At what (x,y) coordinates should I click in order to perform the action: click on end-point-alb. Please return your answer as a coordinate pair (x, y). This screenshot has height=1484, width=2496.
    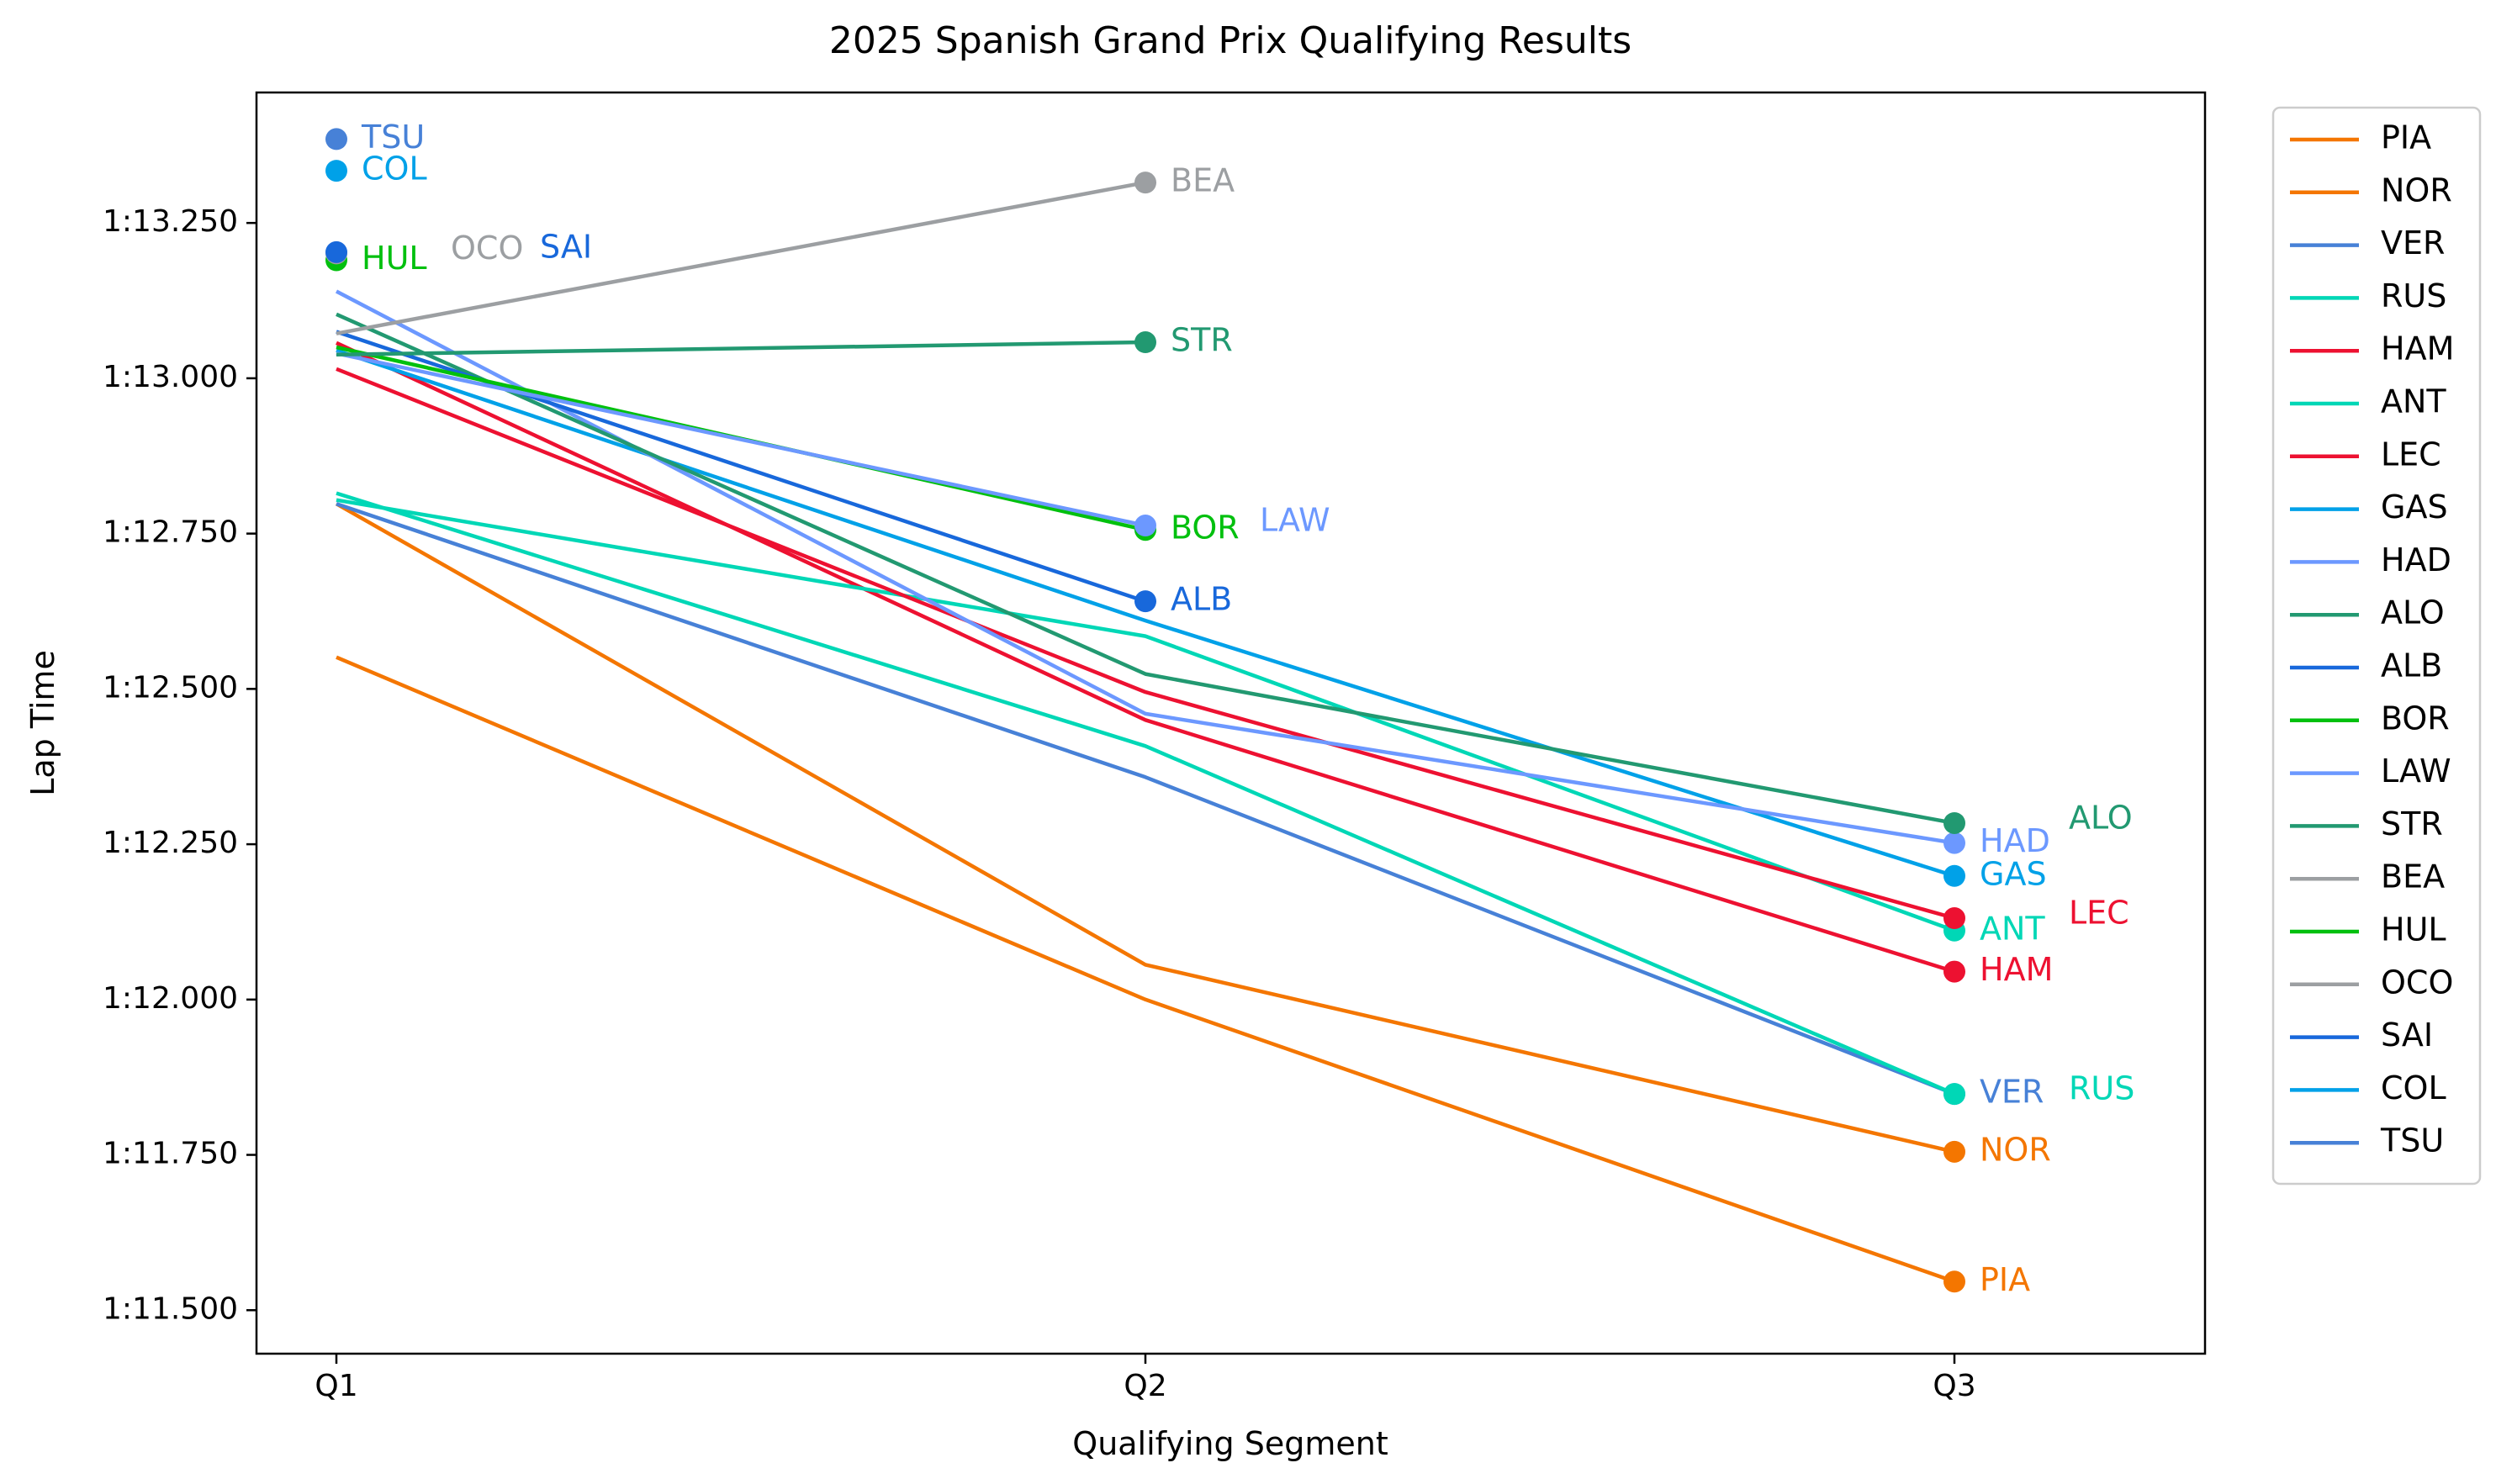
    Looking at the image, I should click on (1145, 601).